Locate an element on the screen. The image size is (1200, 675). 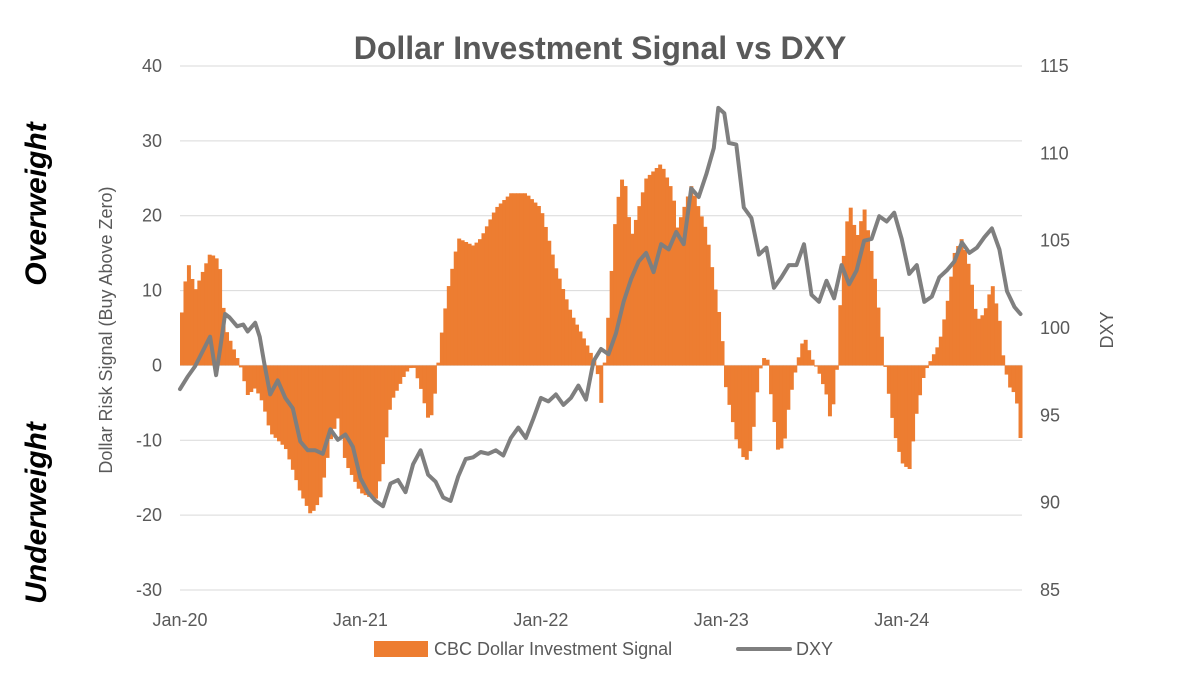
right-tick-label: 85 is located at coordinates (1050, 590).